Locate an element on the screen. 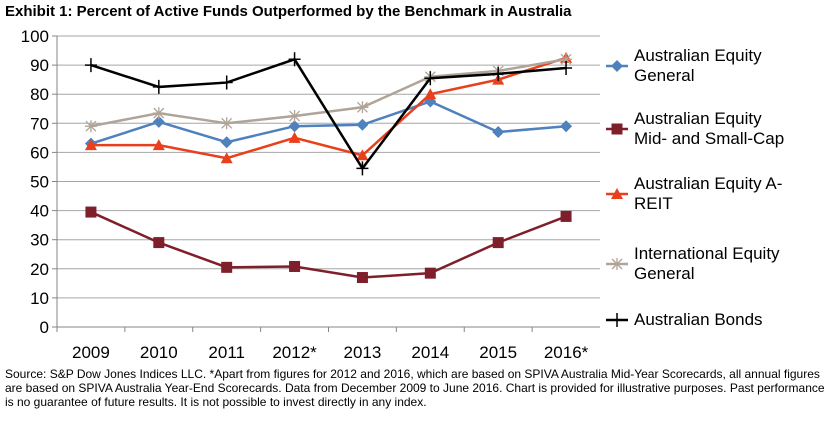 Image resolution: width=835 pixels, height=432 pixels. legend-item: Australian Equity General is located at coordinates (734, 66).